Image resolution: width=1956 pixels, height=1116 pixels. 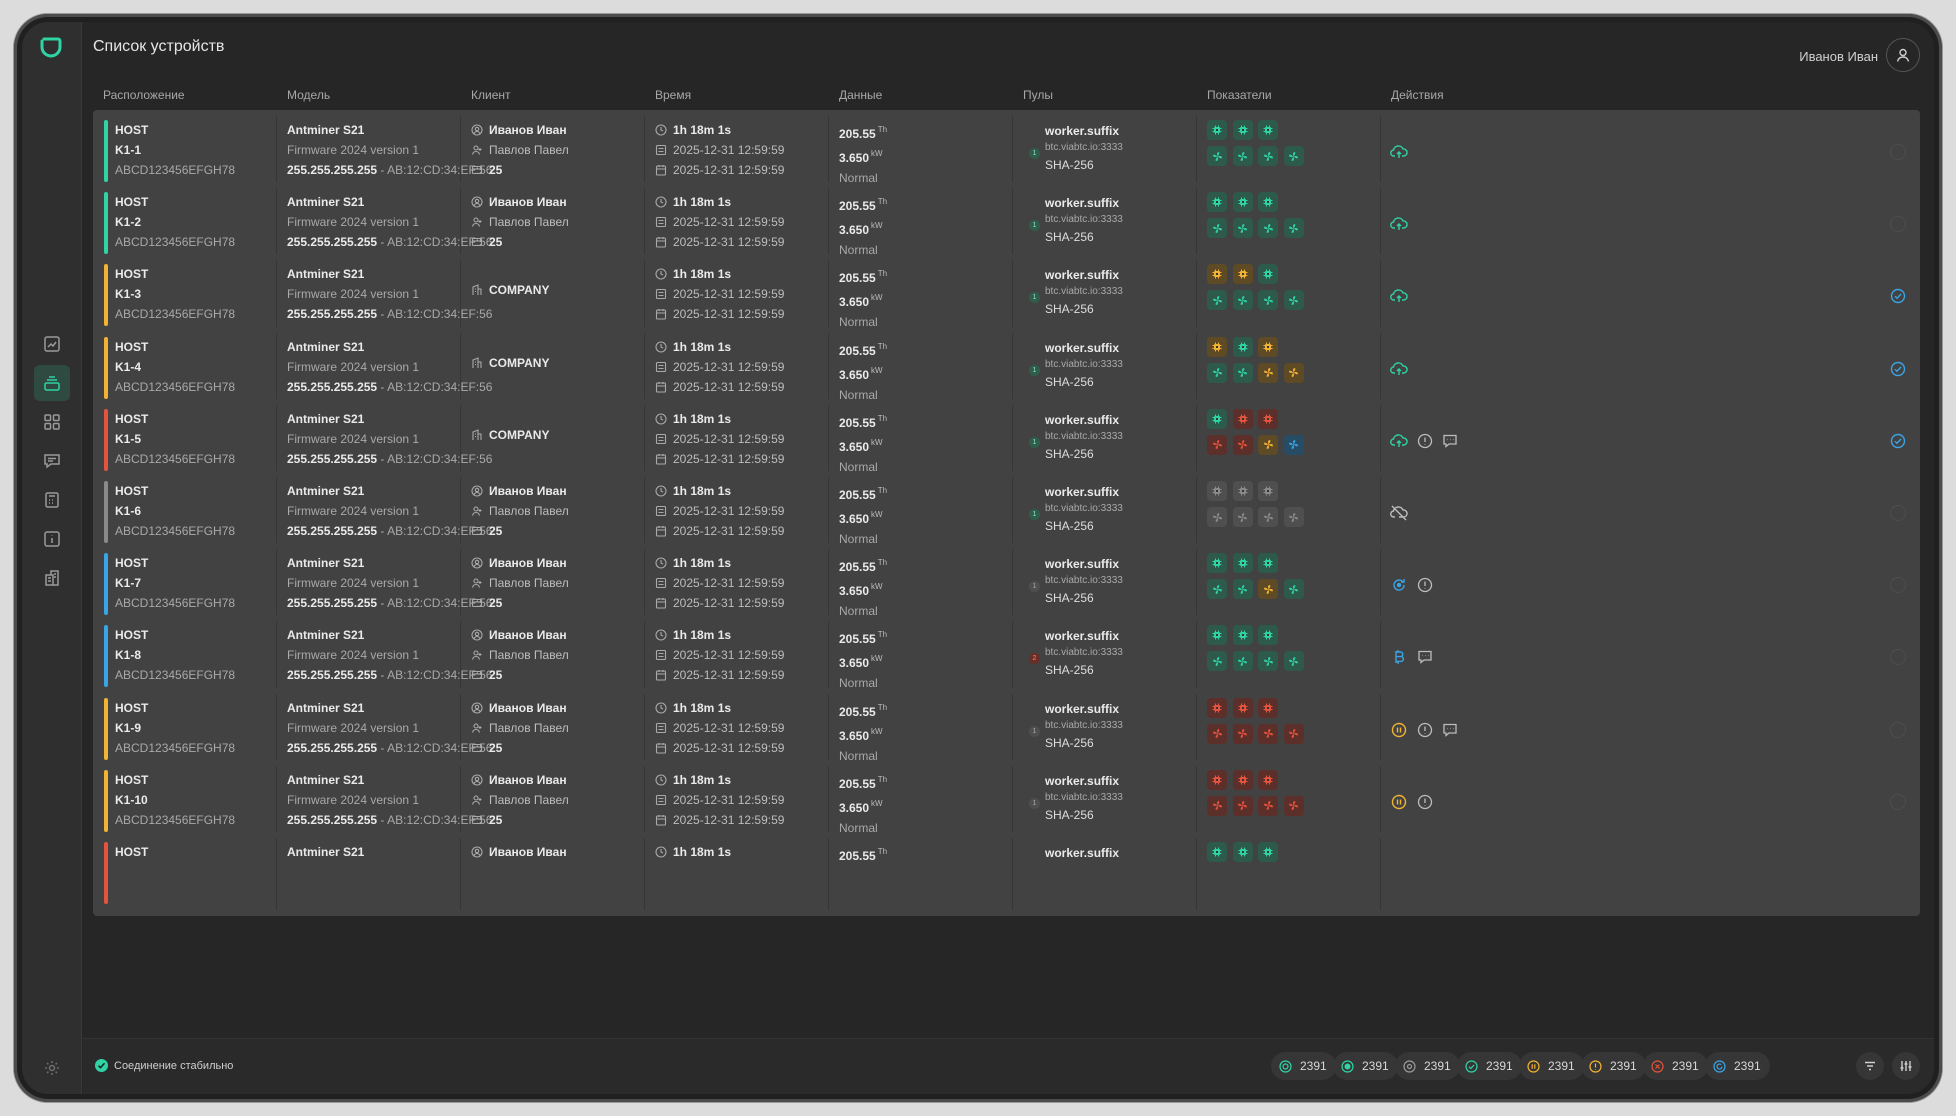 I want to click on client-company: COMPANY, so click(x=519, y=434).